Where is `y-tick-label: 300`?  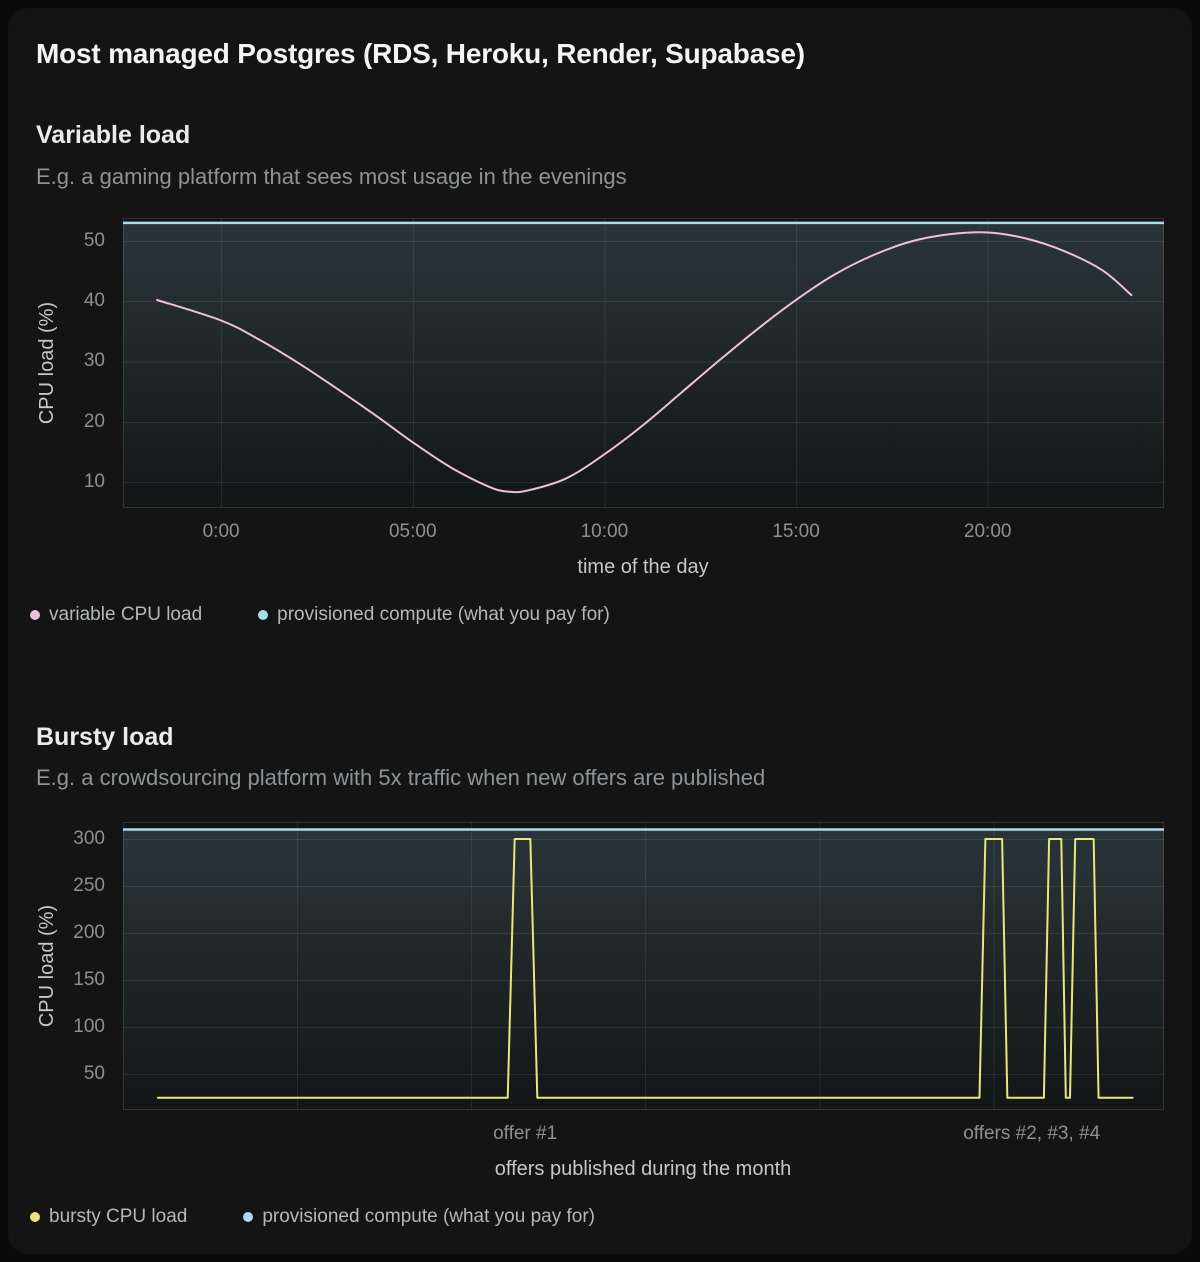 y-tick-label: 300 is located at coordinates (89, 838).